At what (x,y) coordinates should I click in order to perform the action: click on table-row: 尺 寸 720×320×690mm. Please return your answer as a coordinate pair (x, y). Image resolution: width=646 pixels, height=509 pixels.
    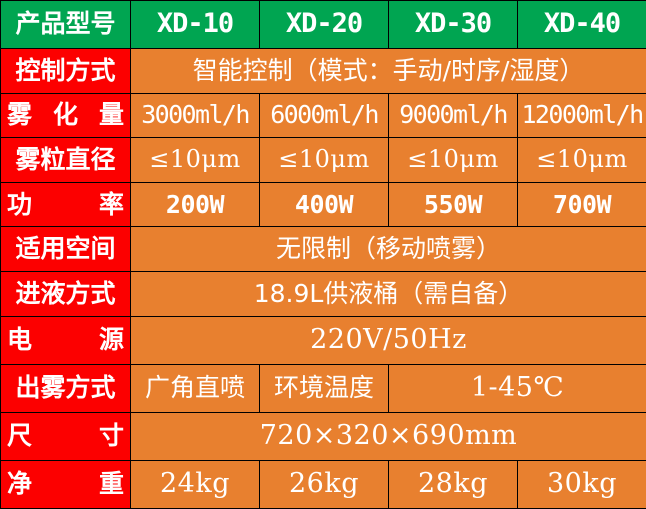
    Looking at the image, I should click on (323, 436).